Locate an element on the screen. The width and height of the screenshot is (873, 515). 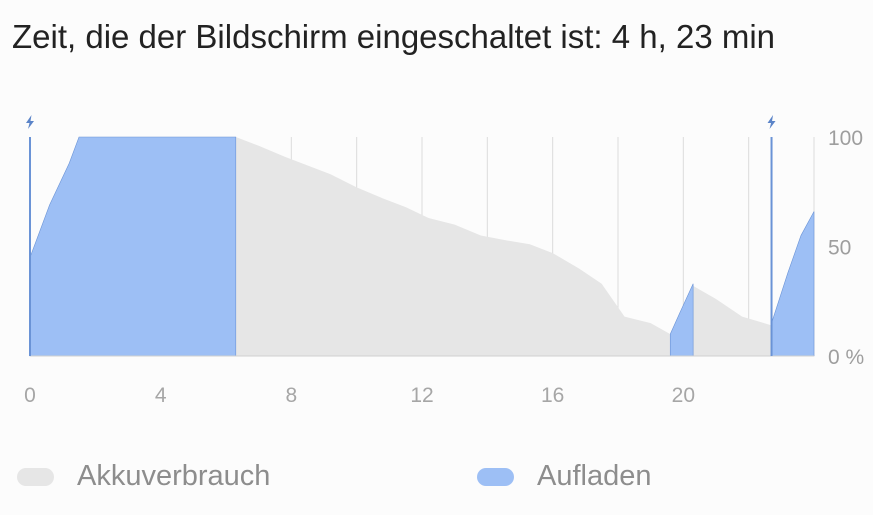
y-axis-ticks: 100 50 0 % is located at coordinates (846, 248).